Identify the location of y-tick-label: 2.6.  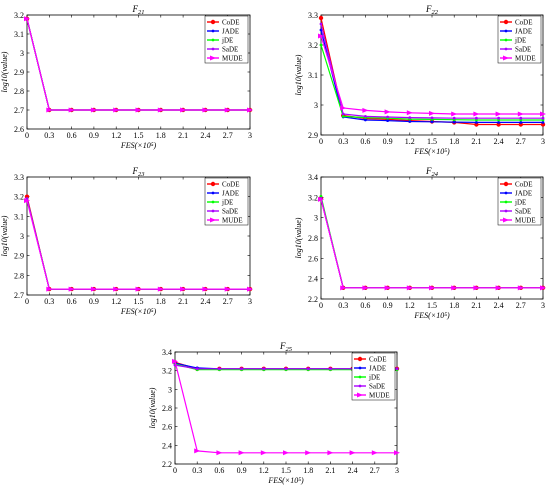
(313, 258).